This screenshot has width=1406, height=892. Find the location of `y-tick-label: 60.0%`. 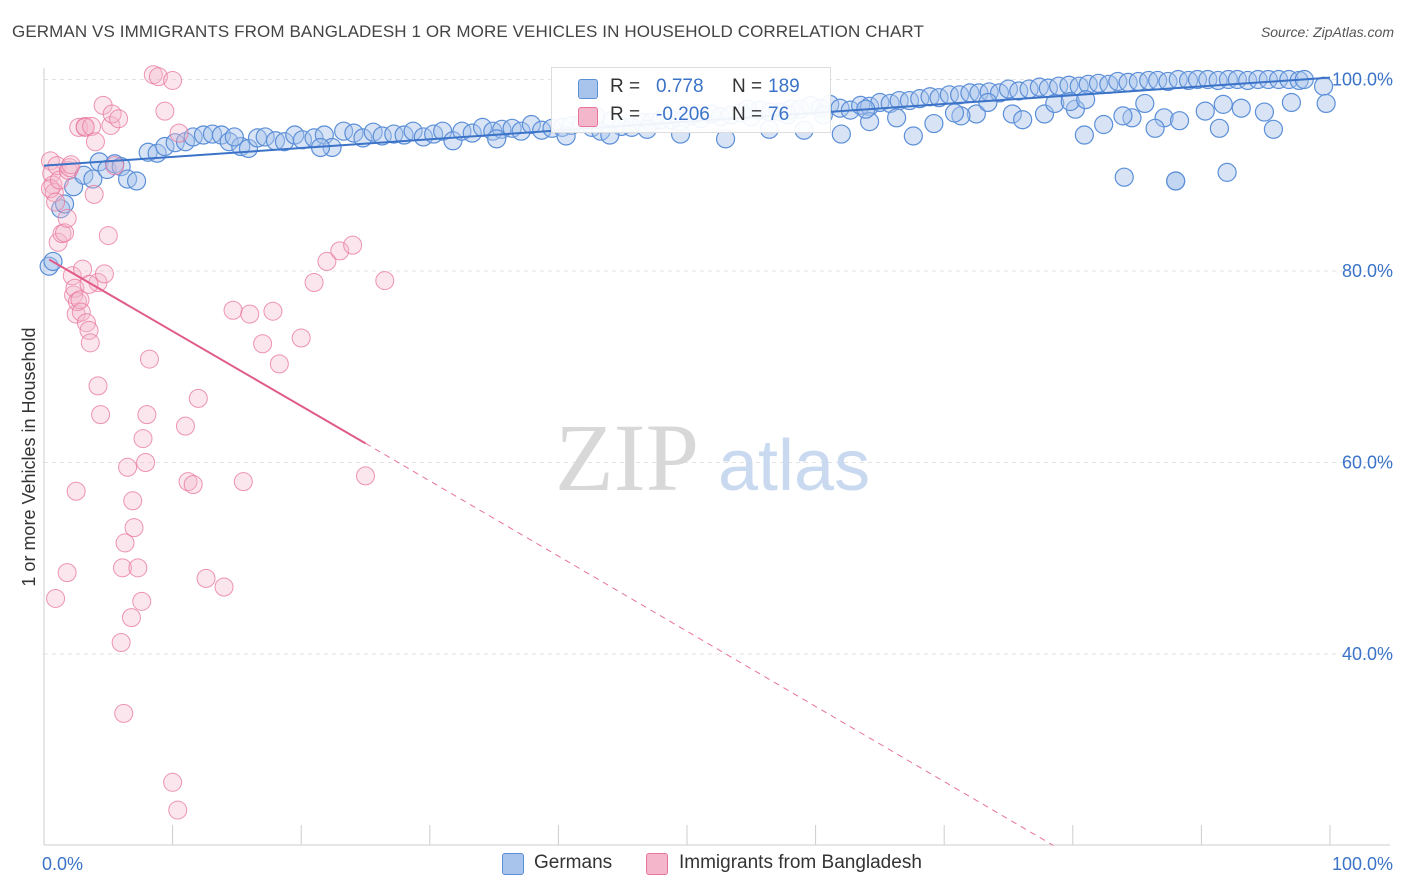

y-tick-label: 60.0% is located at coordinates (1367, 463).